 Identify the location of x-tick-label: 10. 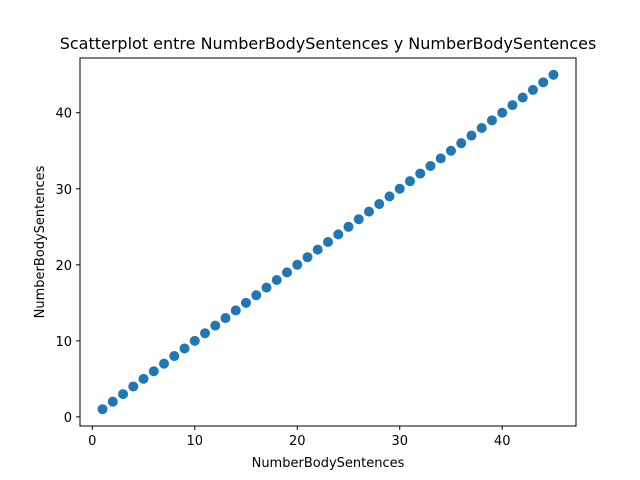
(195, 441).